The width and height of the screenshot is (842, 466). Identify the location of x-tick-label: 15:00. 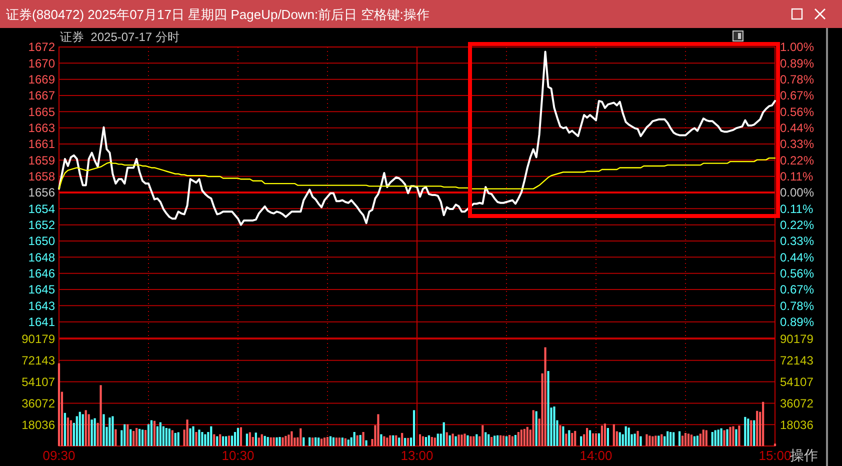
(775, 455).